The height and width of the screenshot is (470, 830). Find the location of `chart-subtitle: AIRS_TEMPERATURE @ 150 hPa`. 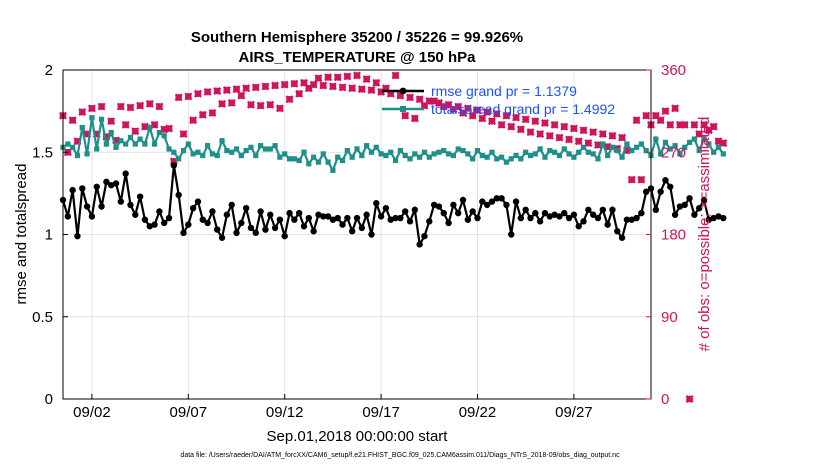

chart-subtitle: AIRS_TEMPERATURE @ 150 hPa is located at coordinates (358, 57).